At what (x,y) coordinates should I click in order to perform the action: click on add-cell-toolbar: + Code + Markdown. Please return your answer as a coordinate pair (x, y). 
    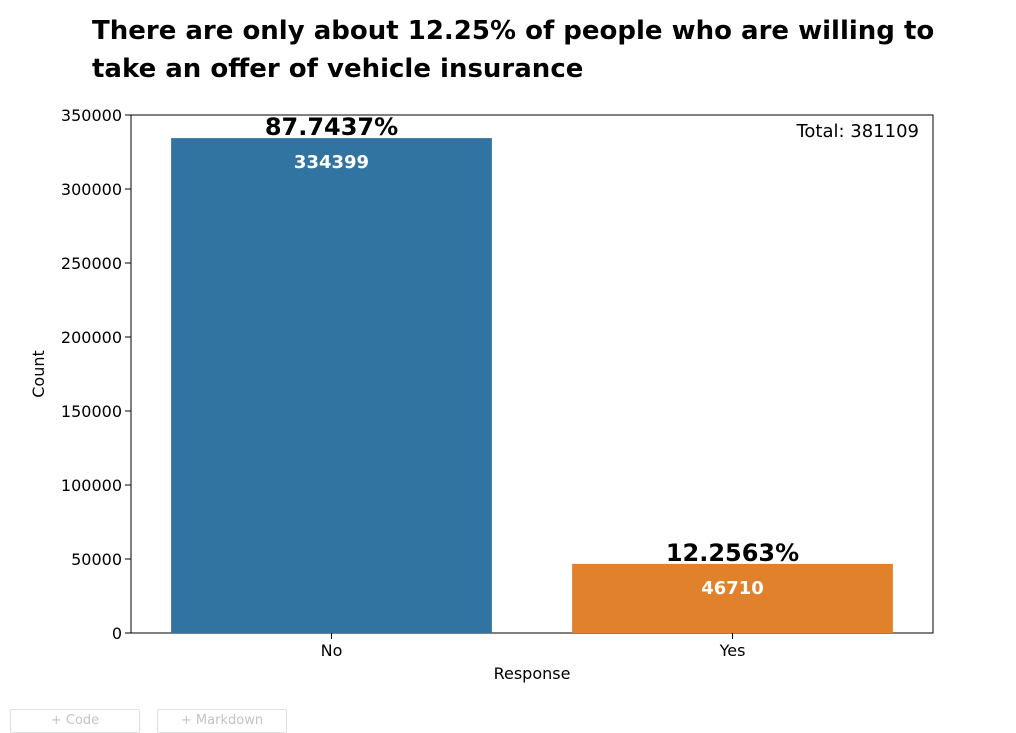
    Looking at the image, I should click on (148, 721).